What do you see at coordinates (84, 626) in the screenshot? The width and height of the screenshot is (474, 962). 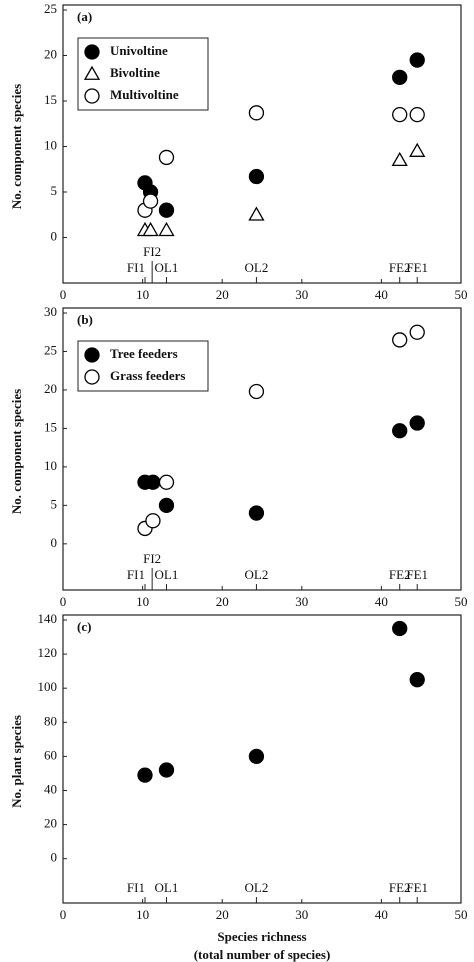 I see `panel-label: (c)` at bounding box center [84, 626].